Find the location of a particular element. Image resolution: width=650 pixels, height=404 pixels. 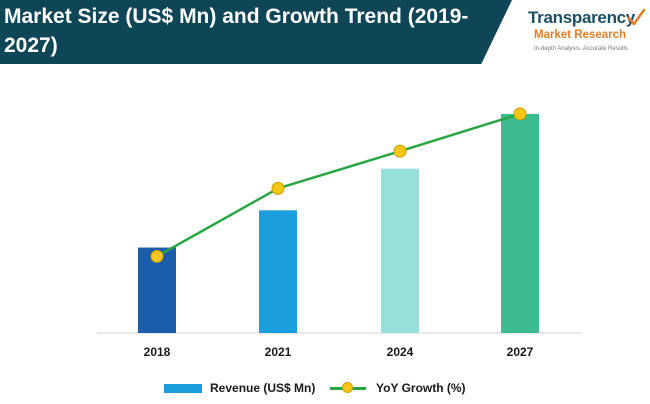

legend-swatch-yoy-growth is located at coordinates (348, 388).